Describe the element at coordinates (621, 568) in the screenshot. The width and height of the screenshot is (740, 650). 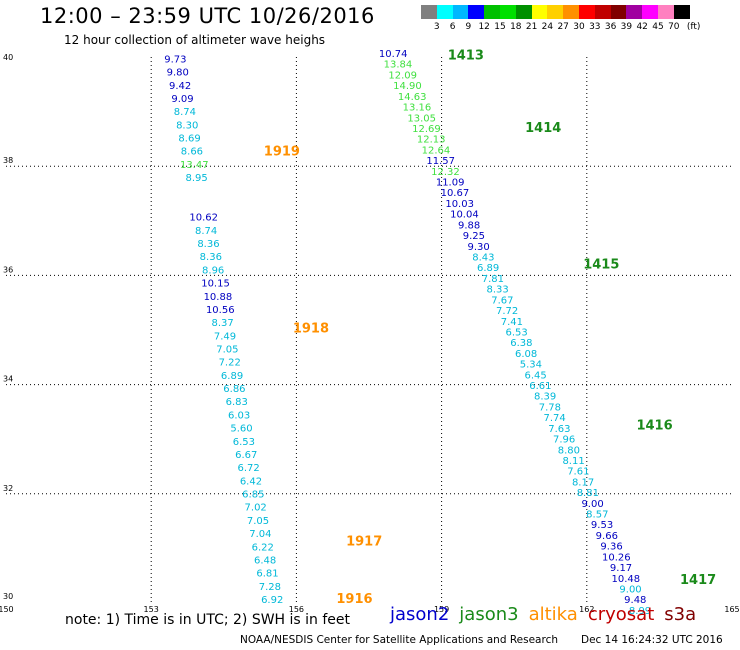
I see `swh-value: 9.17` at that location.